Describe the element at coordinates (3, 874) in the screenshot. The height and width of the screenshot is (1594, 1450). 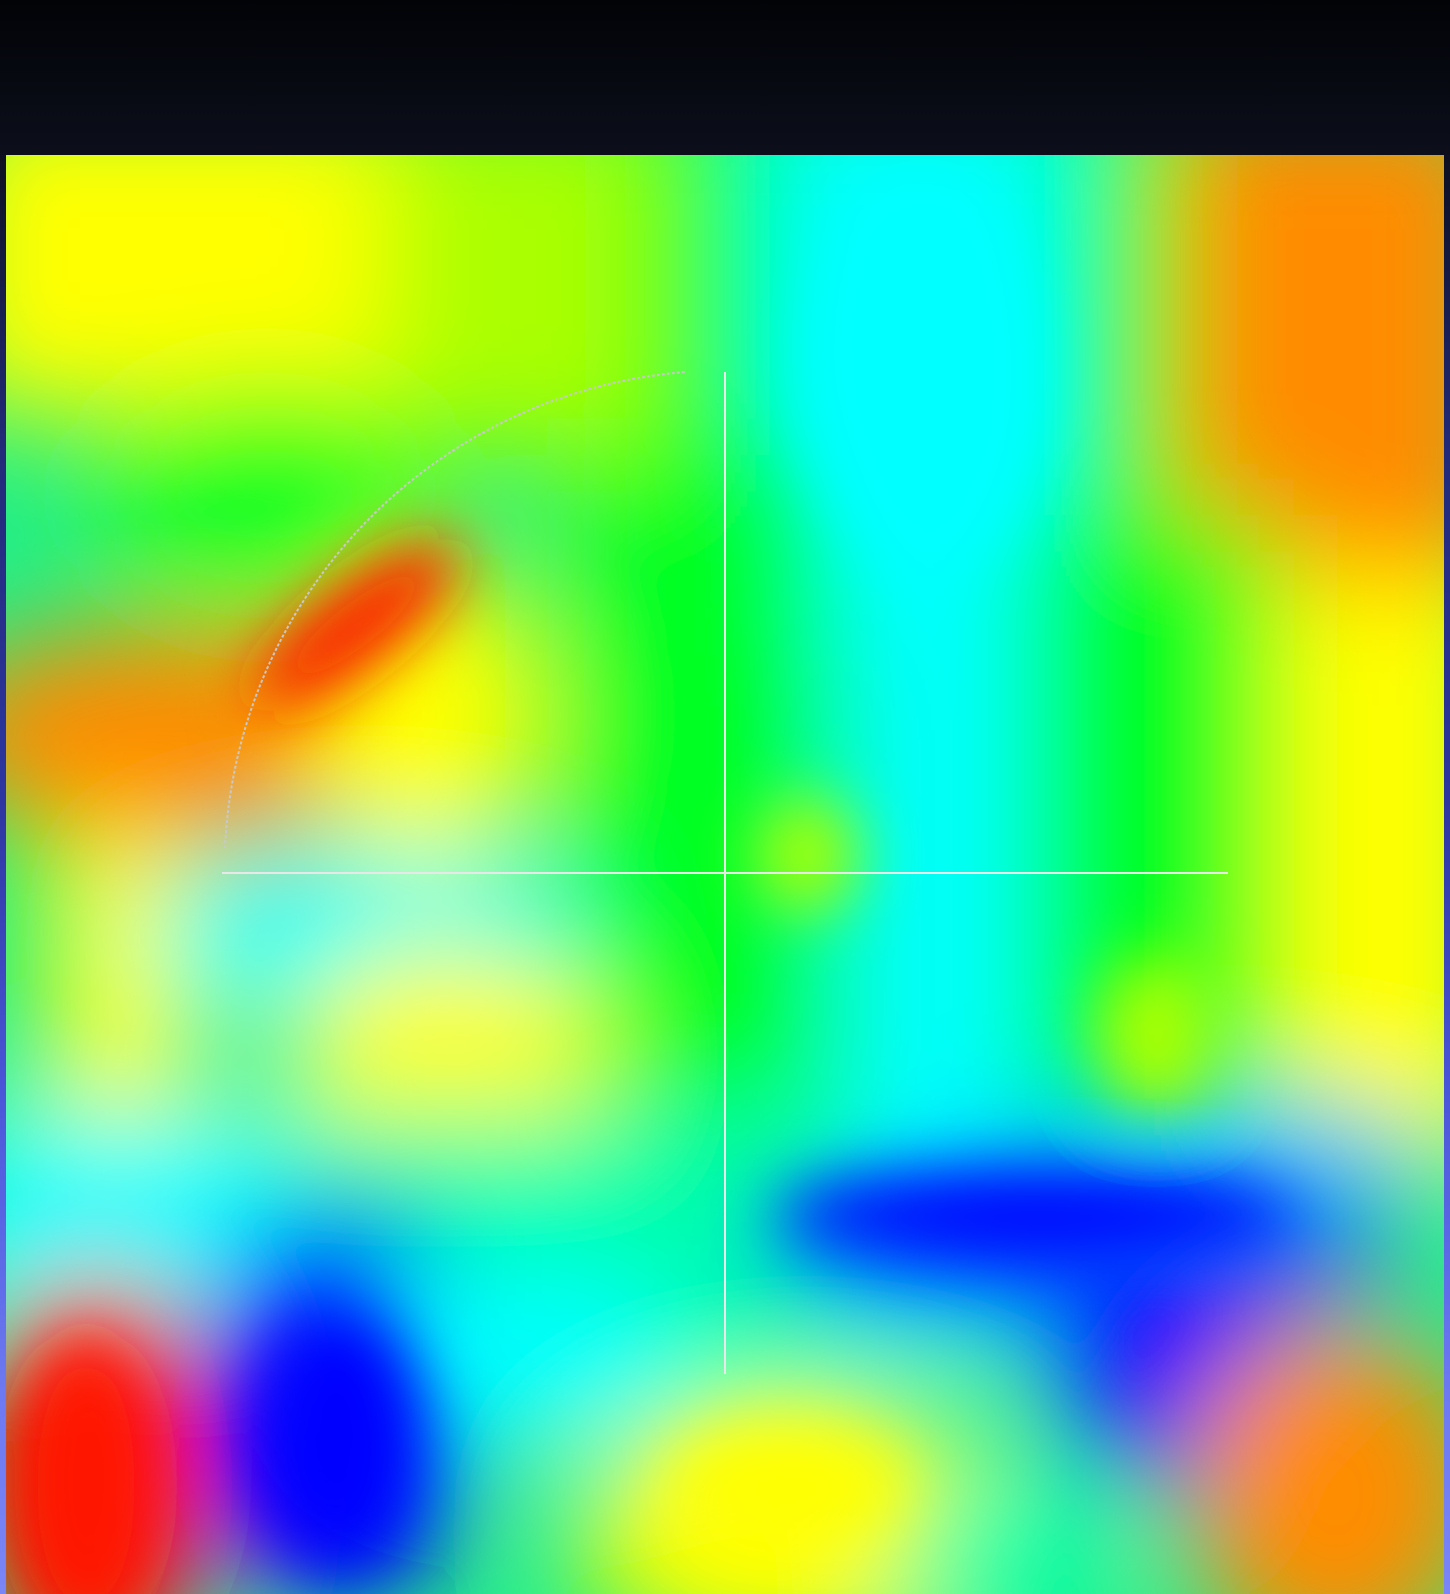
I see `left-edge` at that location.